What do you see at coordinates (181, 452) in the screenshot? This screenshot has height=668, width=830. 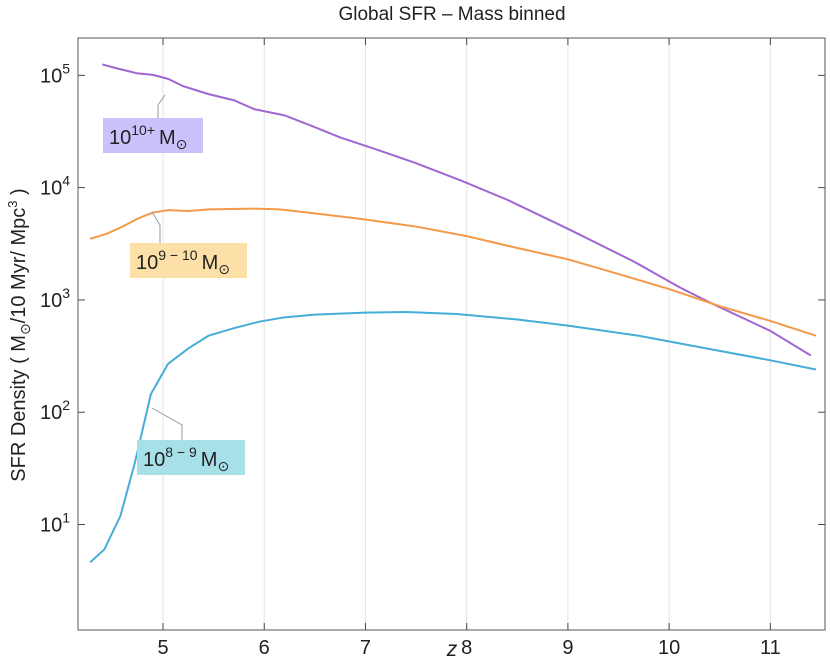 I see `legend-exponent: 8 − 9` at bounding box center [181, 452].